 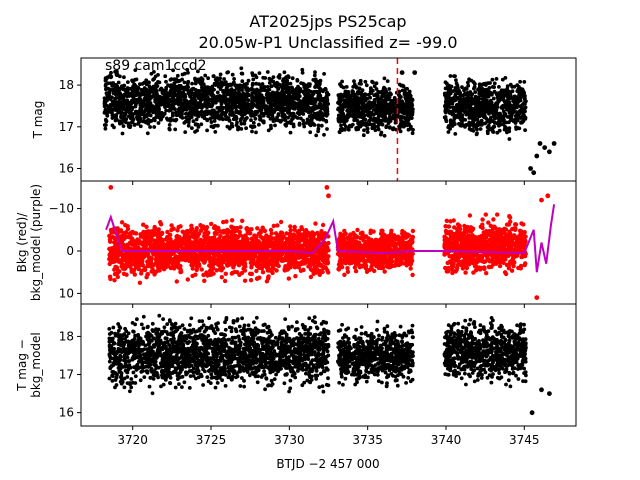 I want to click on annotation-label: s89 cam1ccd2, so click(x=156, y=66).